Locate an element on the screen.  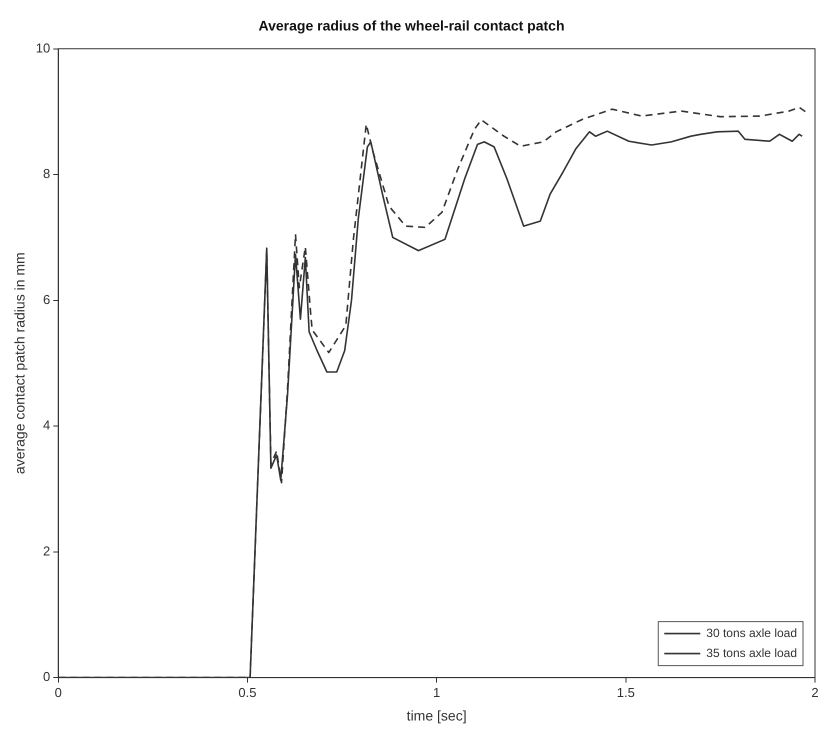
y-tick-label: 6 is located at coordinates (46, 299).